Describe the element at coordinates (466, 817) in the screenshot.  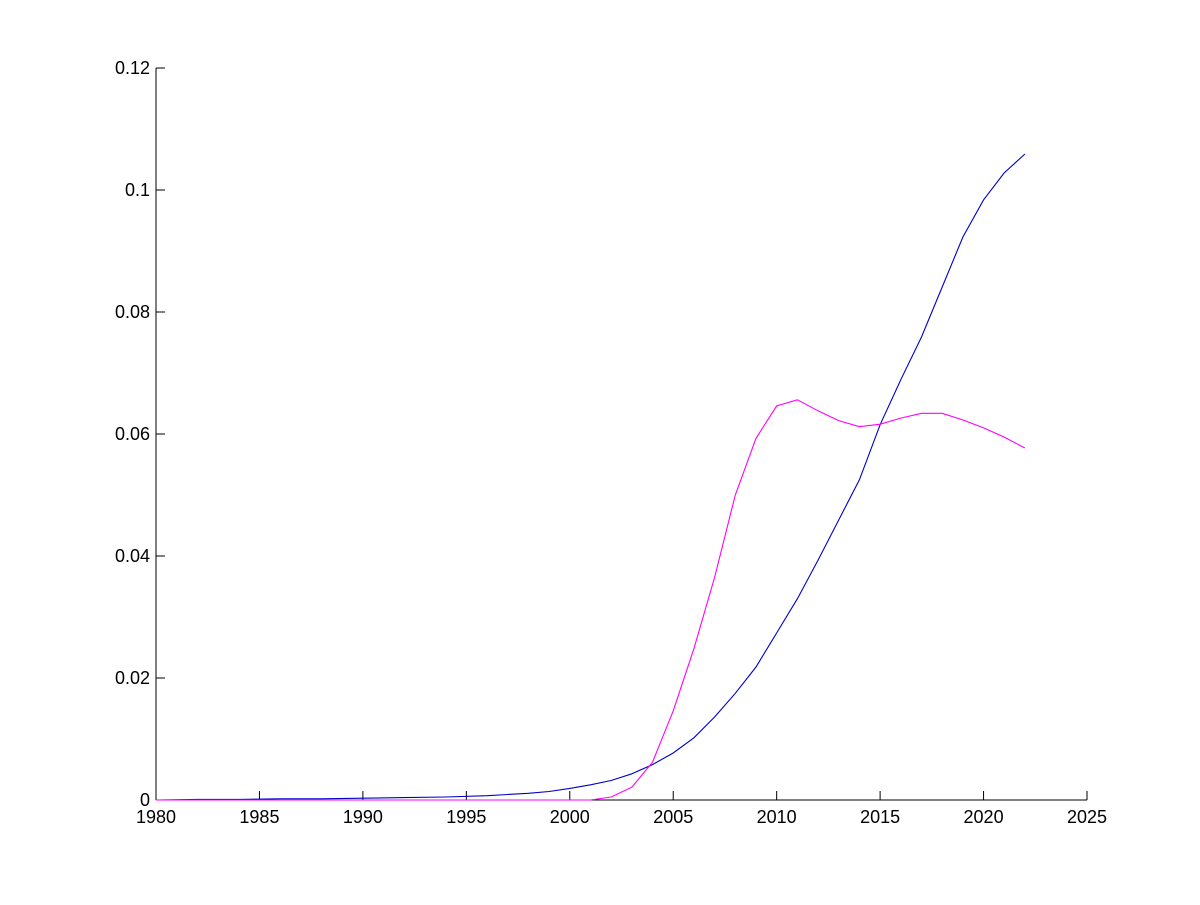
I see `x-tick-label: 1995` at that location.